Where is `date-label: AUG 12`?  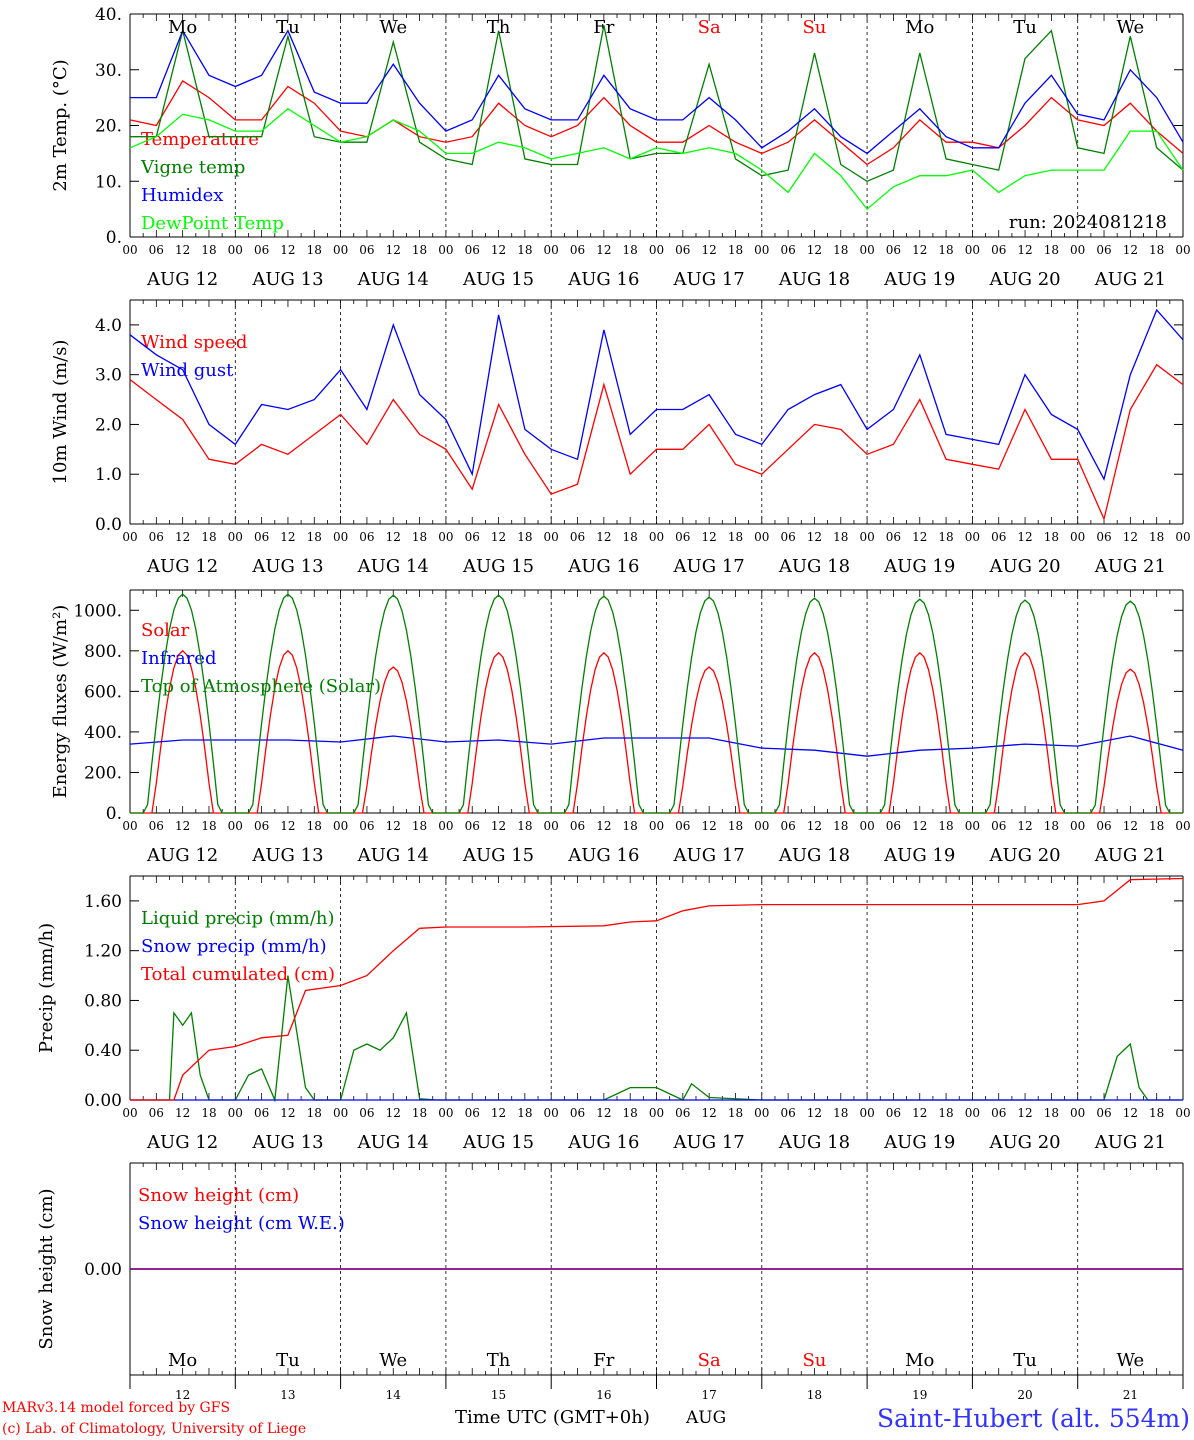
date-label: AUG 12 is located at coordinates (182, 566).